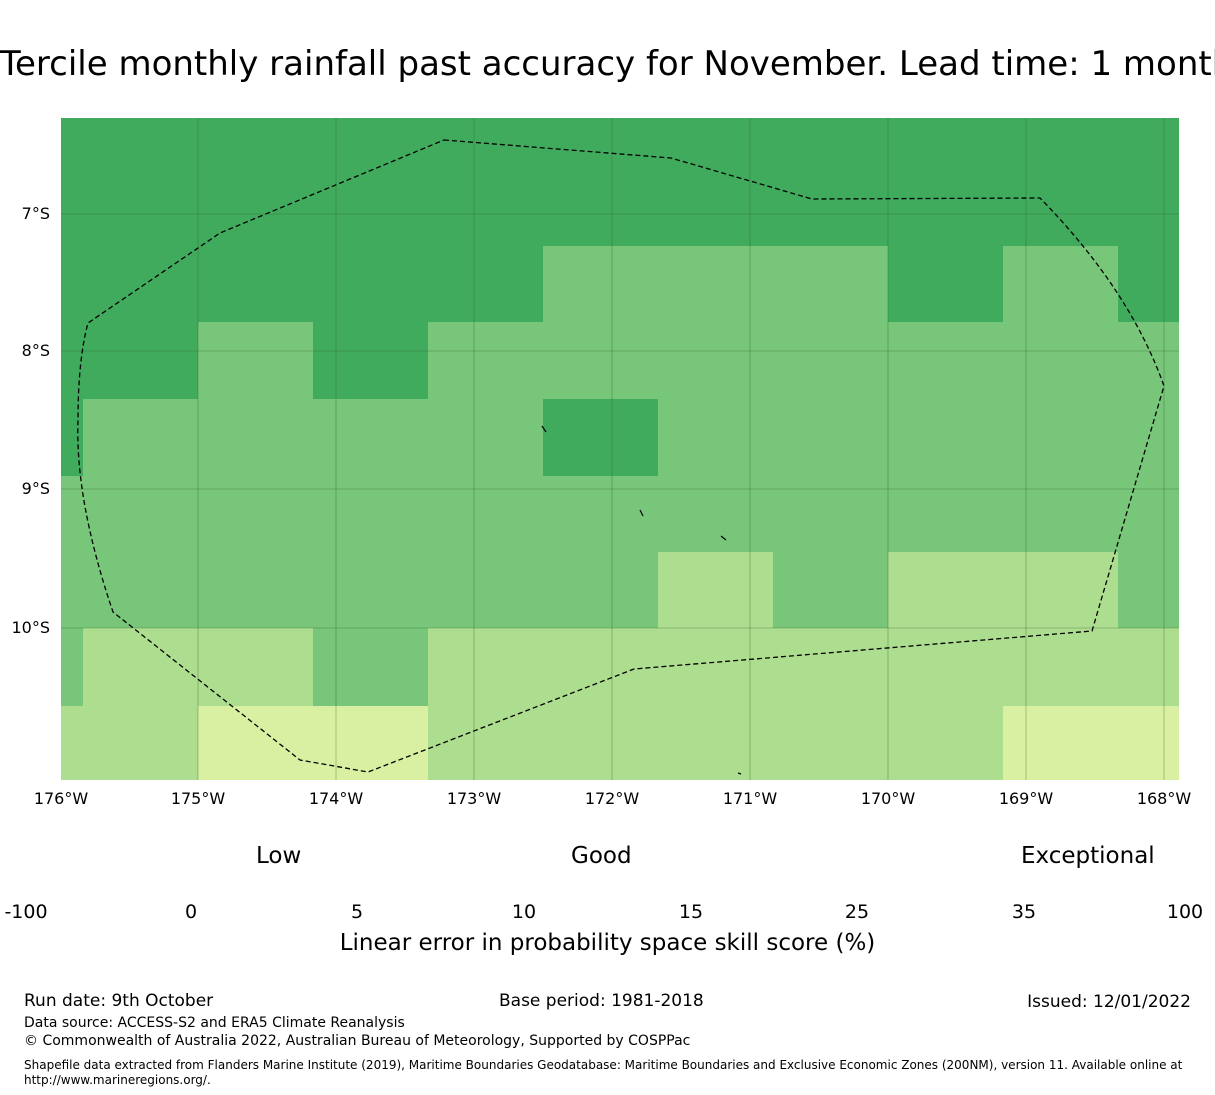  What do you see at coordinates (61, 798) in the screenshot?
I see `lon-label: 176°W` at bounding box center [61, 798].